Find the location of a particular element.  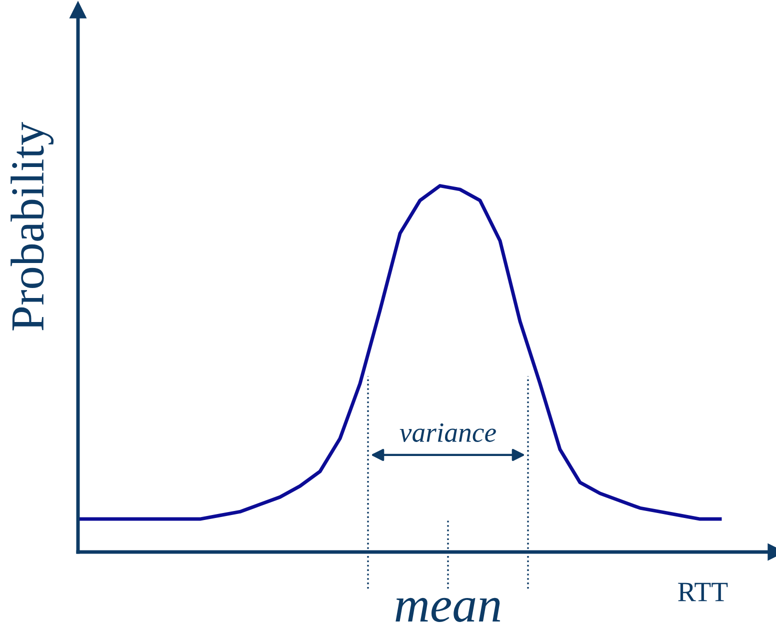

annotation: variance is located at coordinates (448, 432).